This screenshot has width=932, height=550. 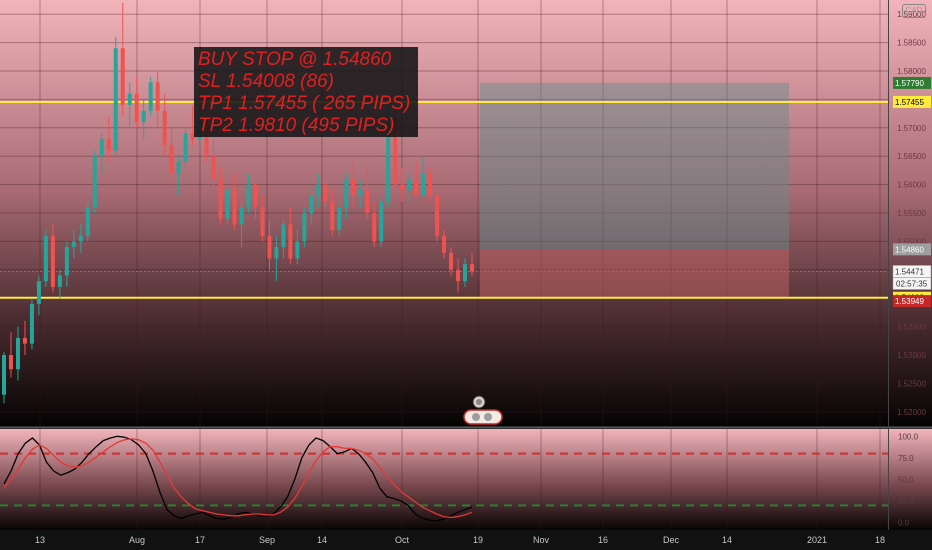 What do you see at coordinates (909, 102) in the screenshot?
I see `price-label-text: 1.57455` at bounding box center [909, 102].